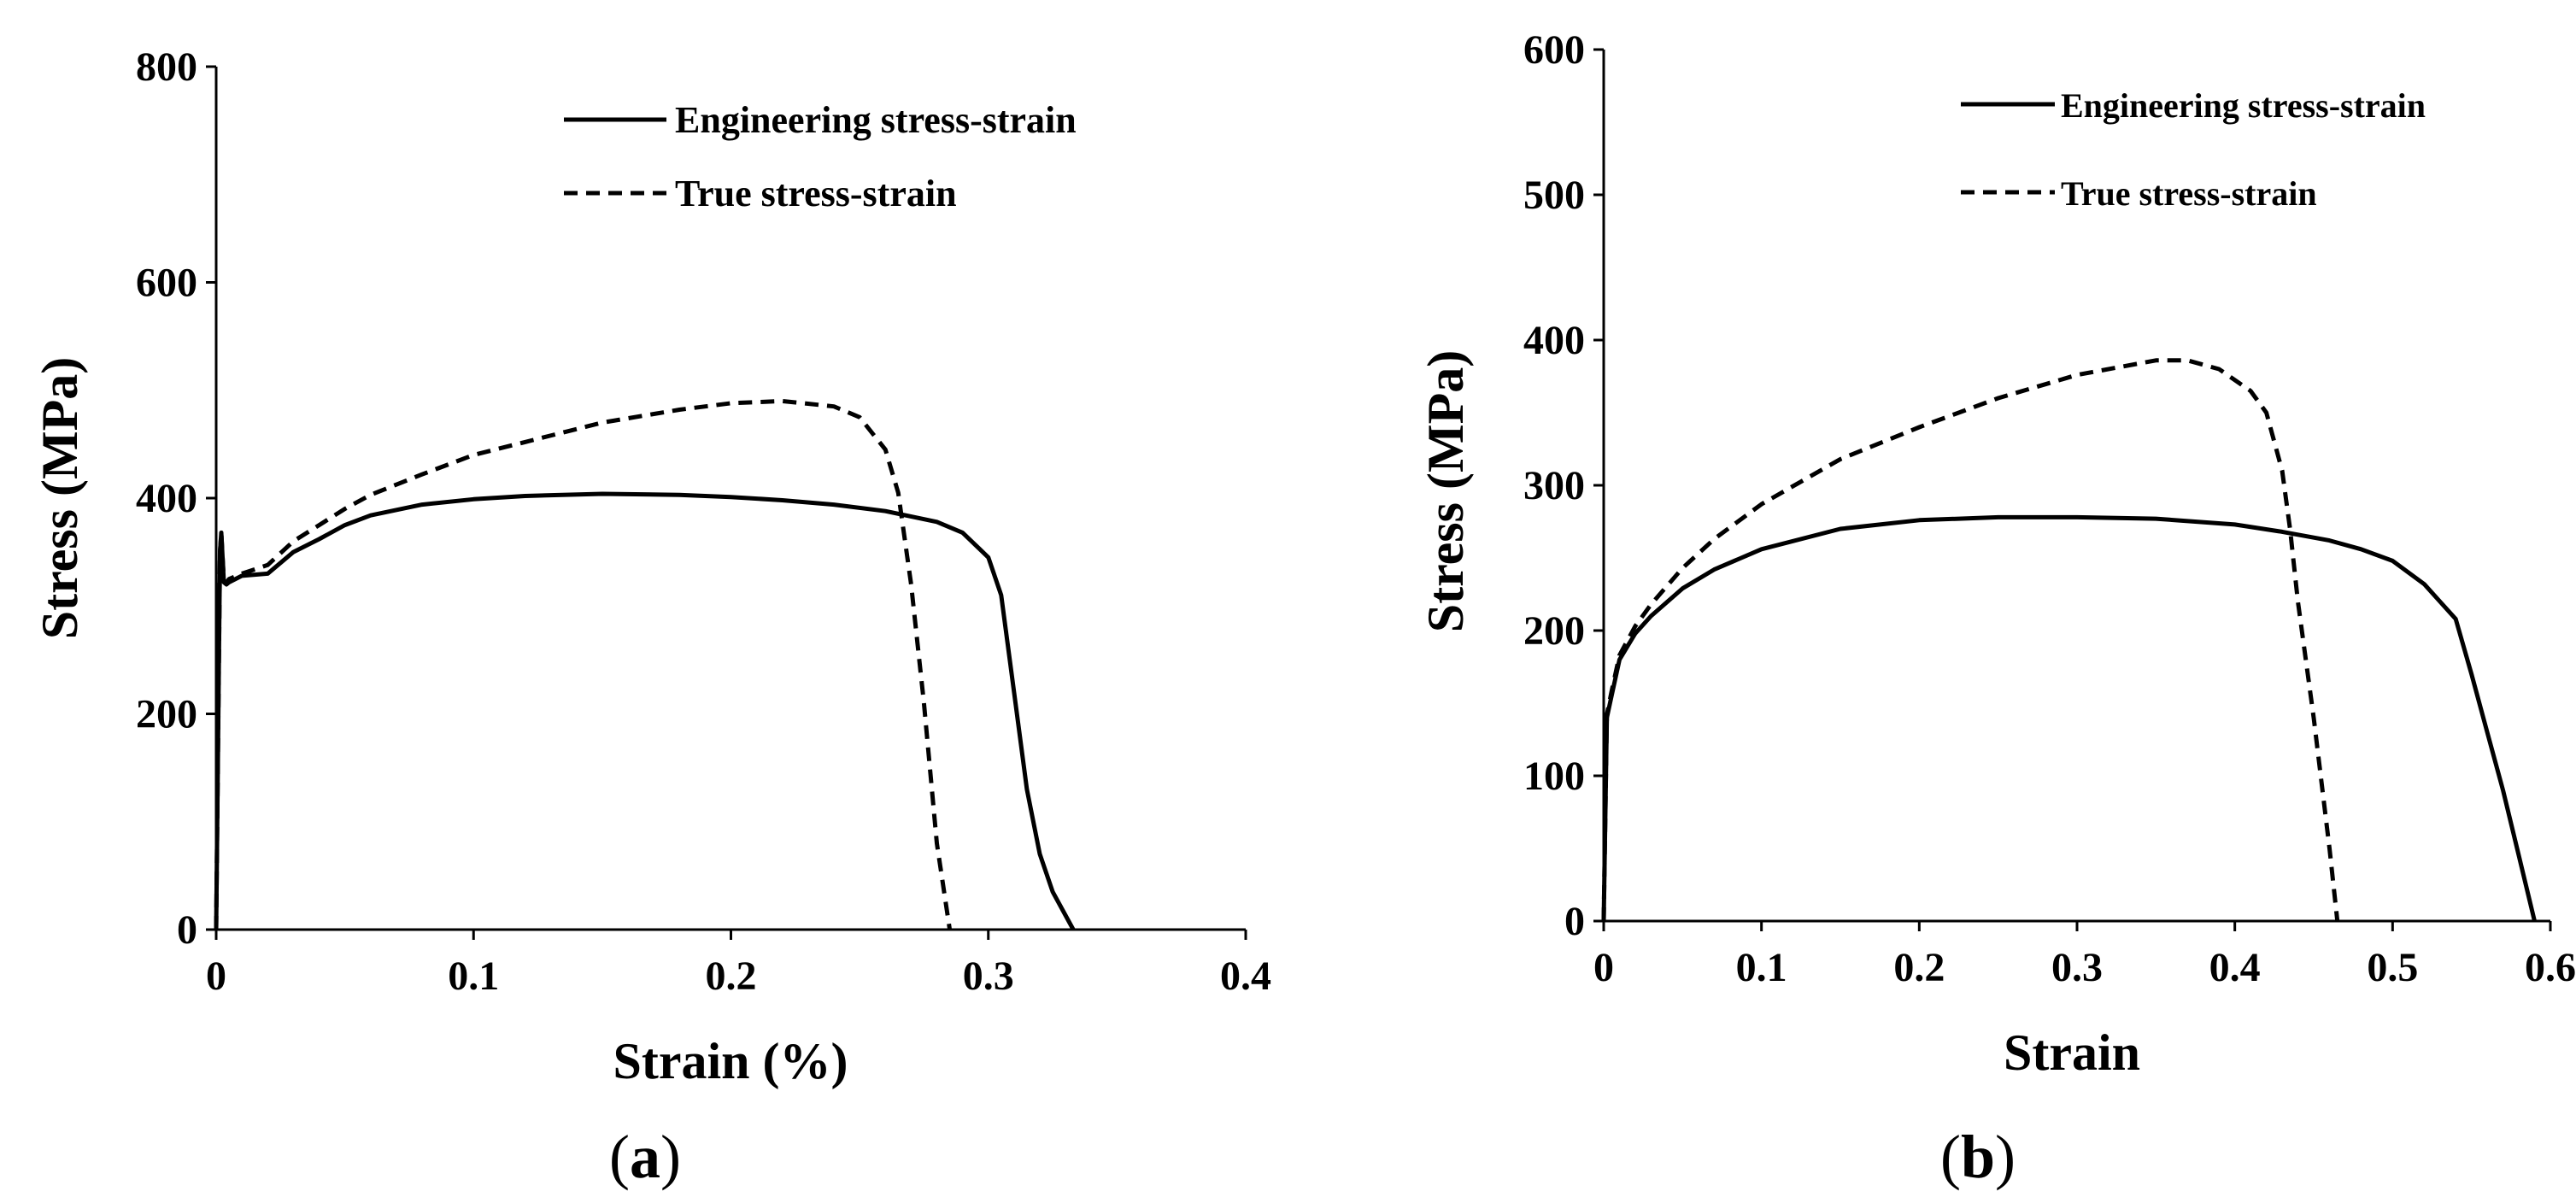 The width and height of the screenshot is (2576, 1203). Describe the element at coordinates (2243, 105) in the screenshot. I see `panel-b-legend-label-engineering: Engineering stress-strain` at that location.